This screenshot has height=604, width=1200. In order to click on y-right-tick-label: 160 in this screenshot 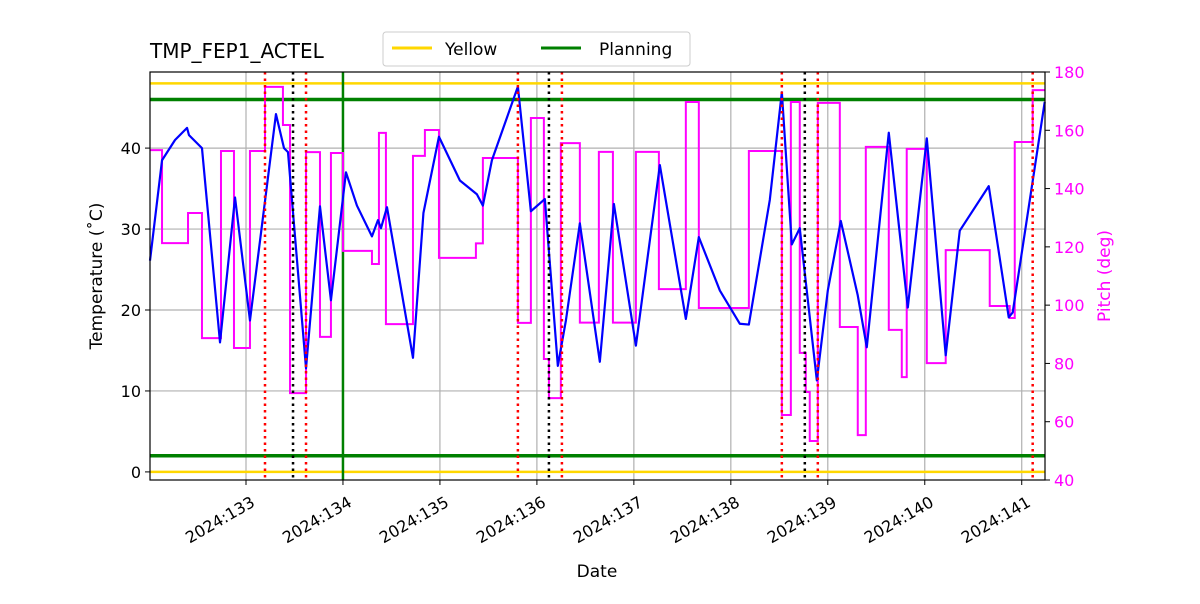, I will do `click(1069, 130)`.